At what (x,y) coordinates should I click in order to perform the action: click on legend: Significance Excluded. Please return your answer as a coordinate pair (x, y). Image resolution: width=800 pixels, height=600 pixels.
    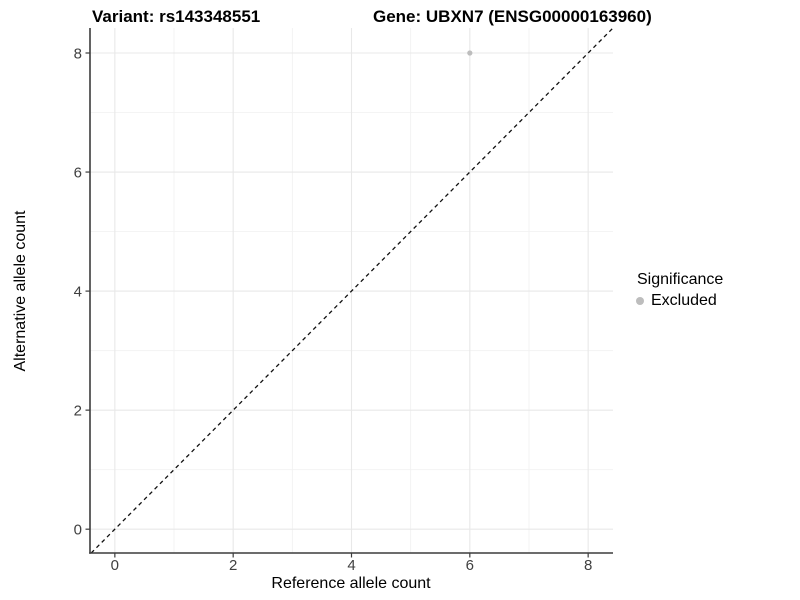
    Looking at the image, I should click on (676, 290).